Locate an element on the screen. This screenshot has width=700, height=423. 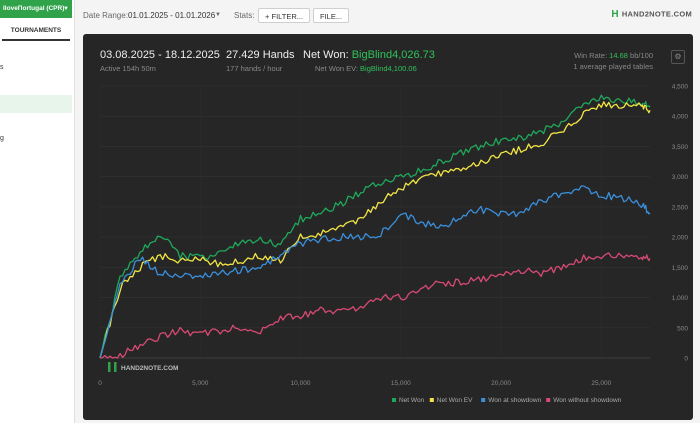
win-rate: Win Rate: 14.68 bb/100 is located at coordinates (613, 55).